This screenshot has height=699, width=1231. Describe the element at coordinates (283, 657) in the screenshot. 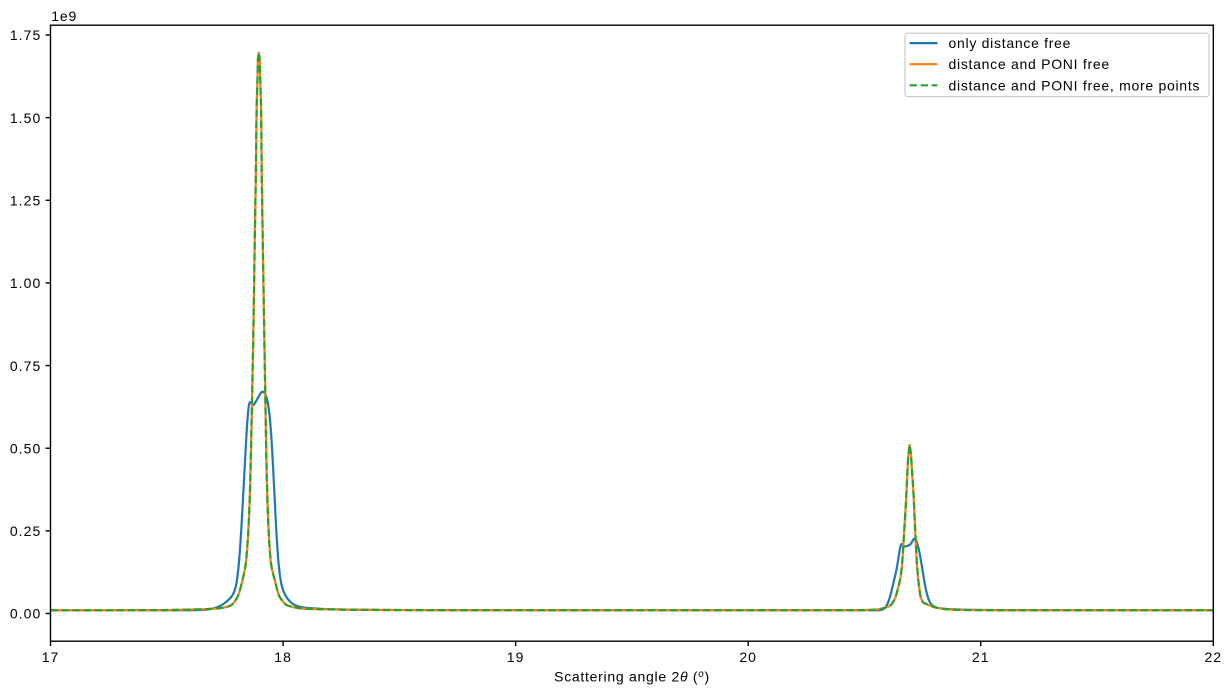

I see `svg-text: 18` at that location.